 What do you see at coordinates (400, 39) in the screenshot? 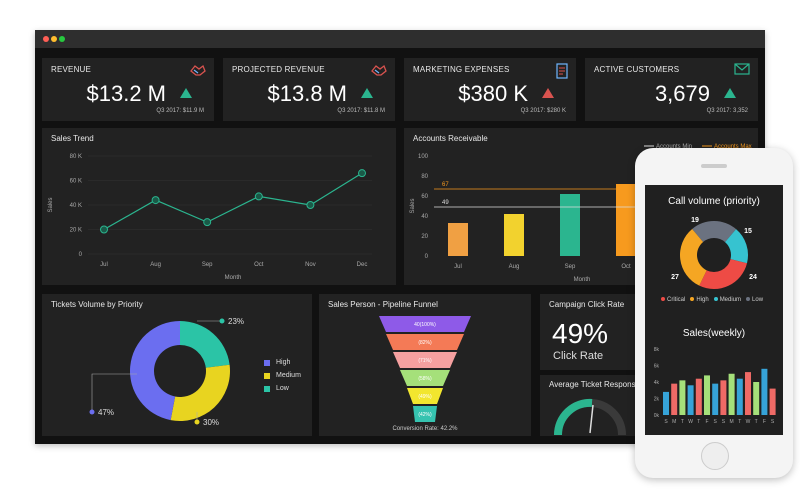
I see `window-titlebar` at bounding box center [400, 39].